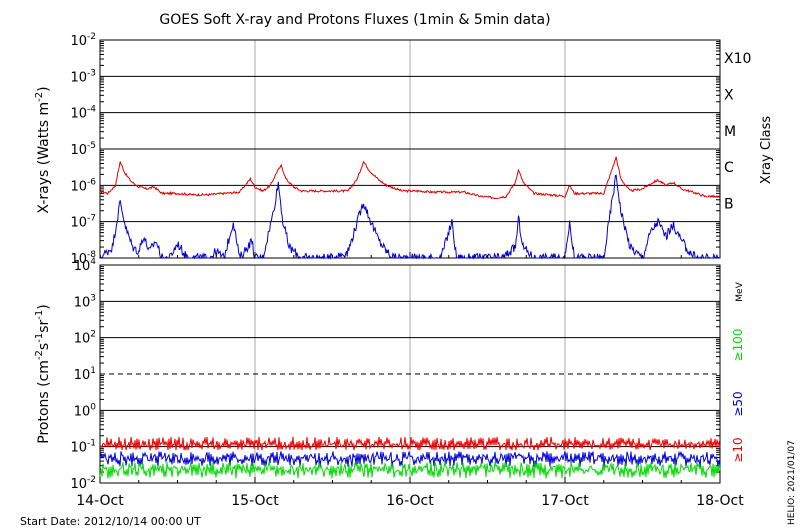 This screenshot has width=800, height=530. Describe the element at coordinates (766, 150) in the screenshot. I see `xray-class-axis-label: Xray Class` at that location.